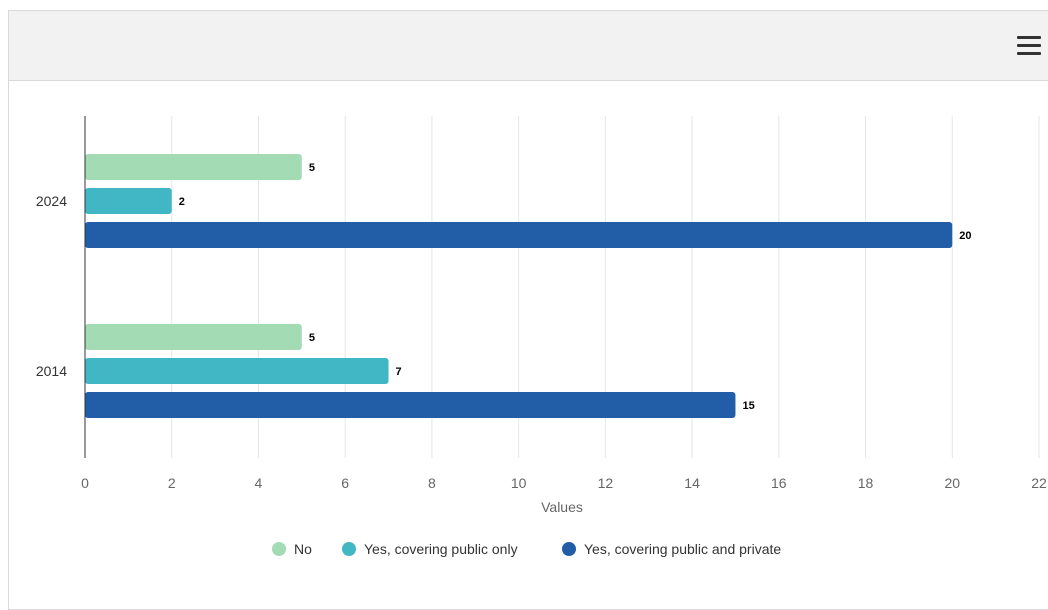 The height and width of the screenshot is (610, 1048). Describe the element at coordinates (51, 201) in the screenshot. I see `y-tick-label-2024: 2024` at that location.